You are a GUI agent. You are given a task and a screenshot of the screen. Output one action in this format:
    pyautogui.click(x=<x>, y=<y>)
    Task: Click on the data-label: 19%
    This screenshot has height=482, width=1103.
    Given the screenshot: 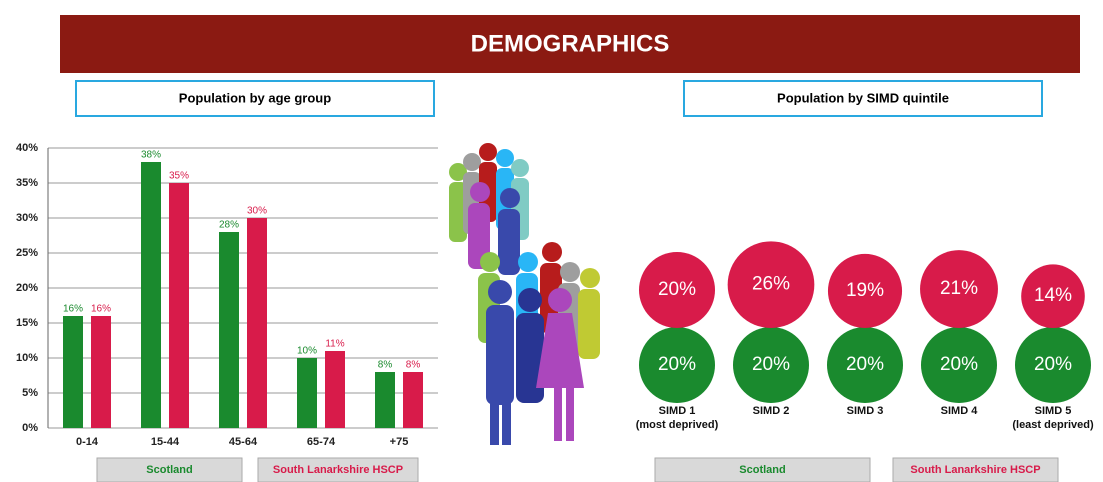 What is the action you would take?
    pyautogui.click(x=865, y=290)
    